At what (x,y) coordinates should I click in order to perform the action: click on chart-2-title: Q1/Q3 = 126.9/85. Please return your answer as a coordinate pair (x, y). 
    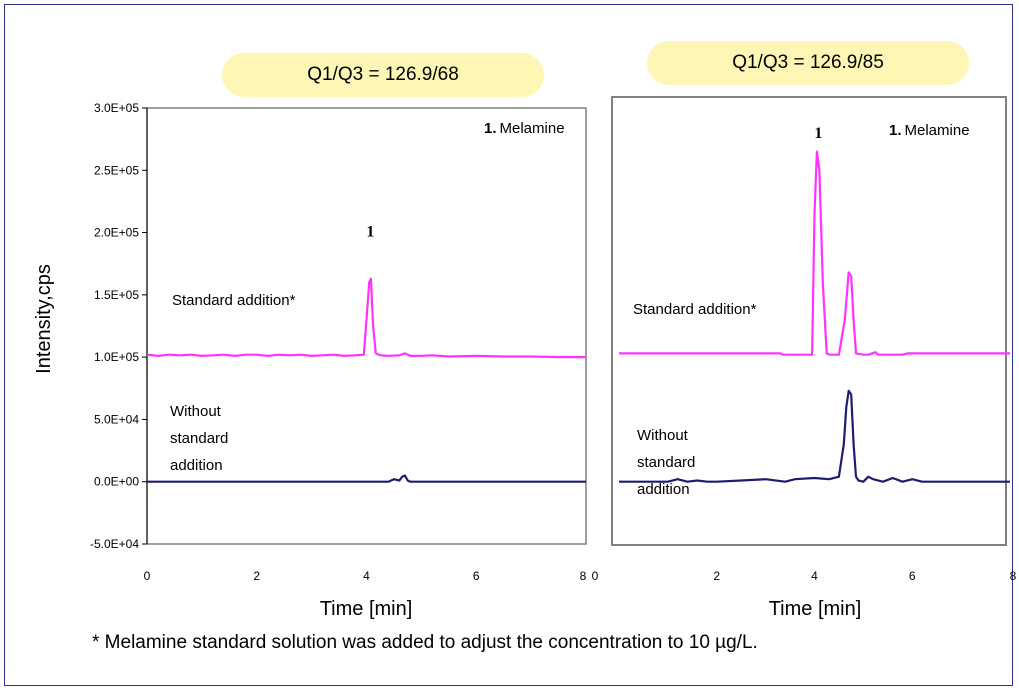
    Looking at the image, I should click on (808, 62).